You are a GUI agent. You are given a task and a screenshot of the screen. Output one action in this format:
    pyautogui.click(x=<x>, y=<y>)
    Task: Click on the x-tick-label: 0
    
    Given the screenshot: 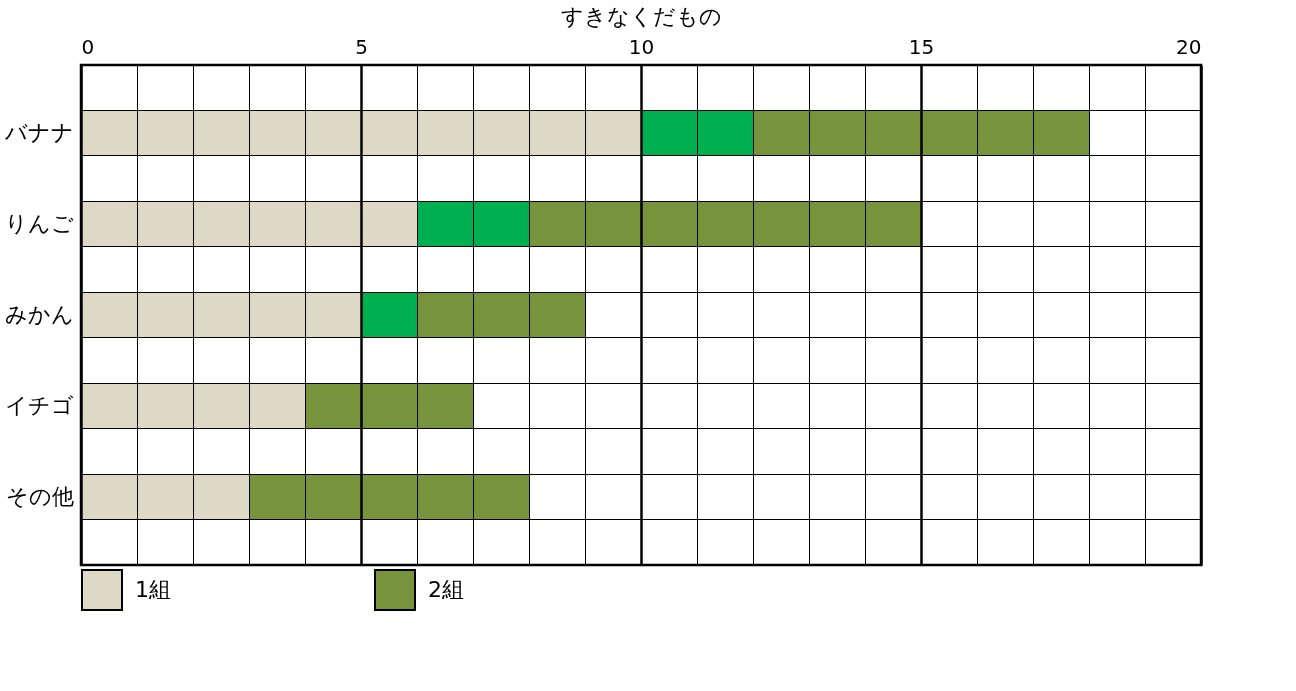 What is the action you would take?
    pyautogui.click(x=88, y=46)
    